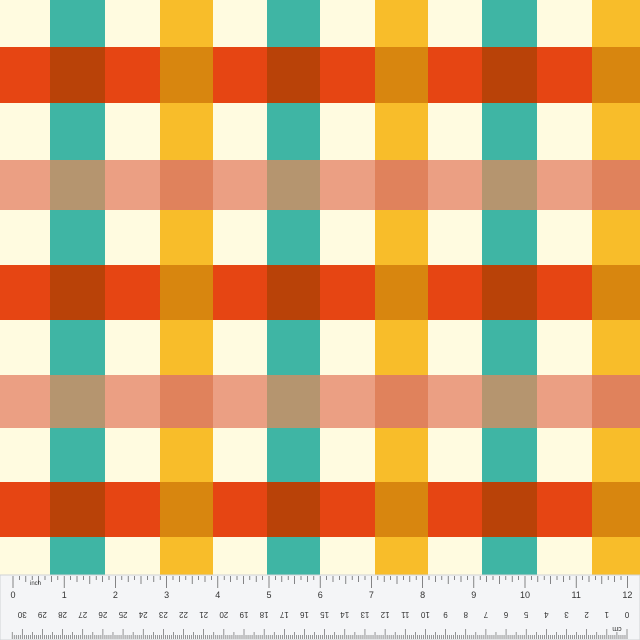  Describe the element at coordinates (243, 614) in the screenshot. I see `cm-label: 19` at that location.